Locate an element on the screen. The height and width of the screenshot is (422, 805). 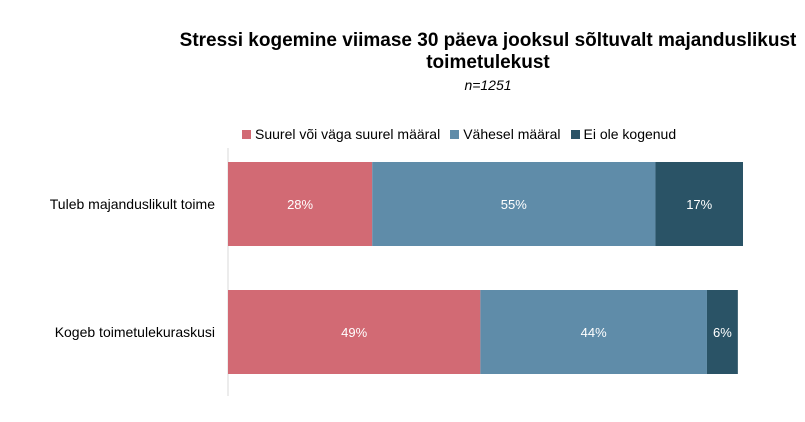
data-label-0-2: 17% is located at coordinates (699, 204).